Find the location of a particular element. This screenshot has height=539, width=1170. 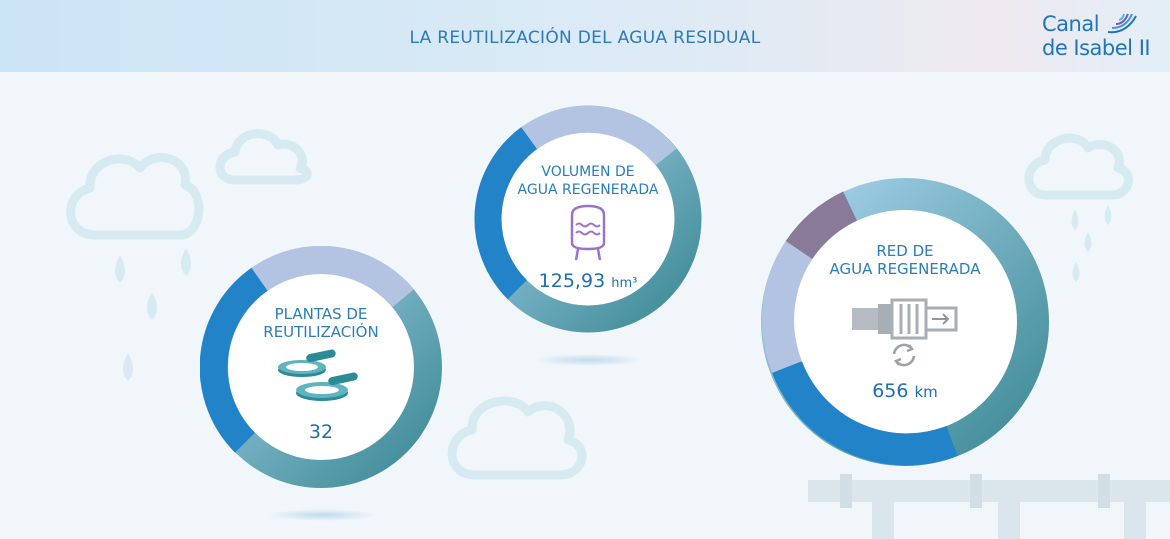

network-value: 656 km is located at coordinates (905, 391).